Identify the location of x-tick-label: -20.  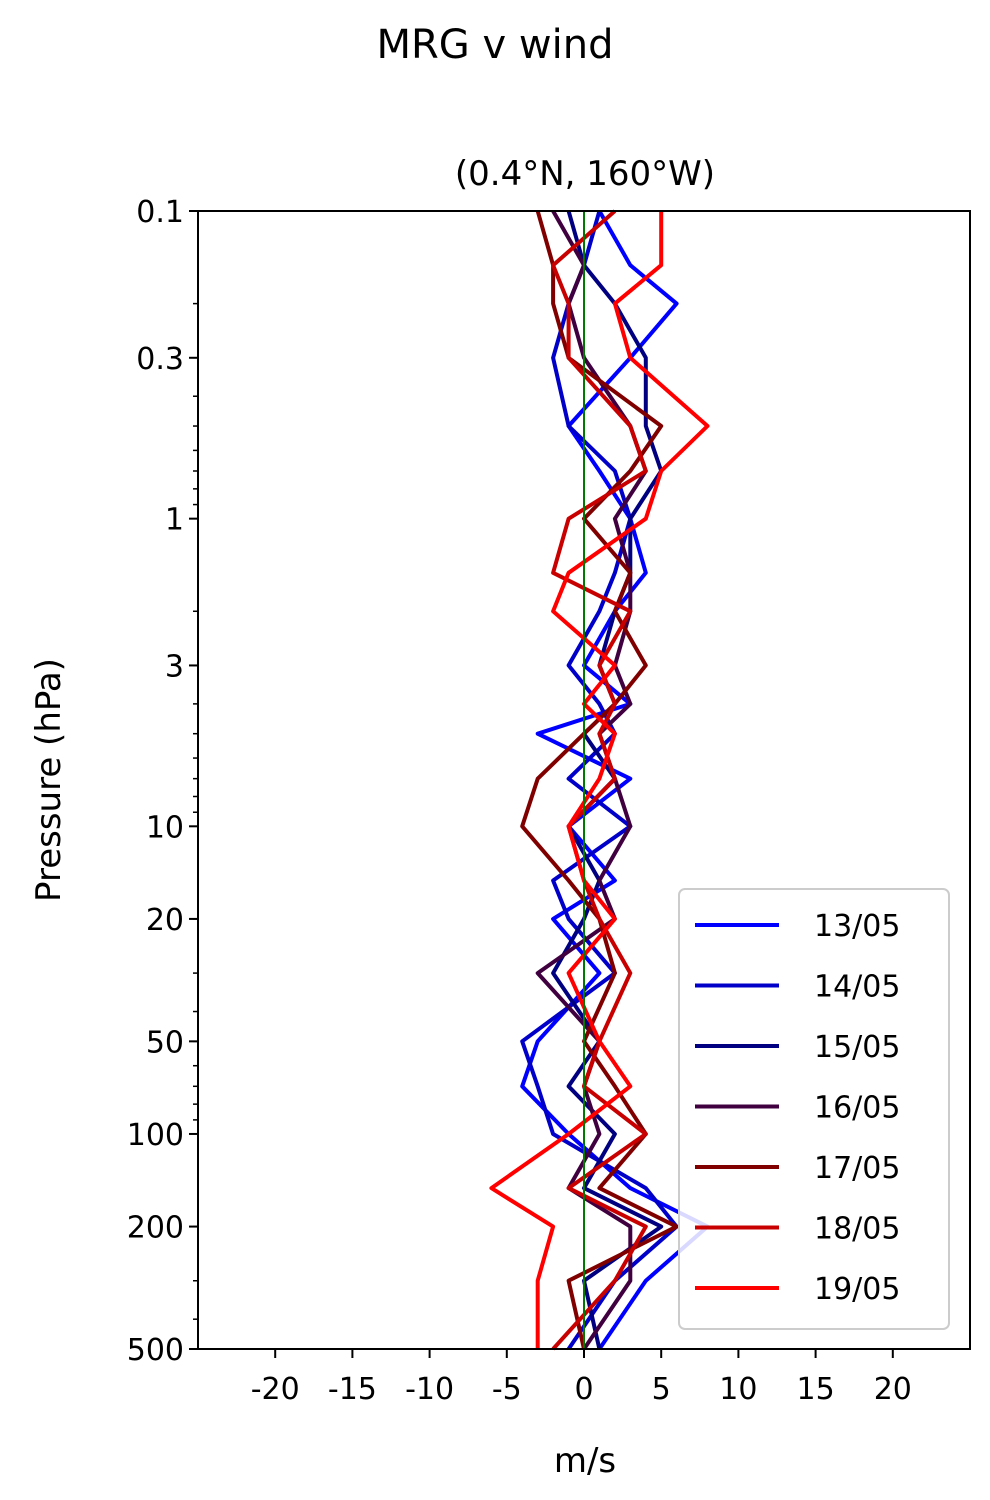
(275, 1389).